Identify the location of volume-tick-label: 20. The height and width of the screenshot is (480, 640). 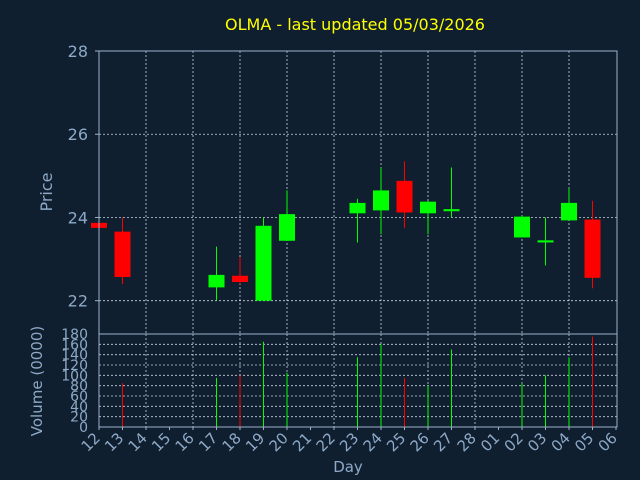
(79, 418).